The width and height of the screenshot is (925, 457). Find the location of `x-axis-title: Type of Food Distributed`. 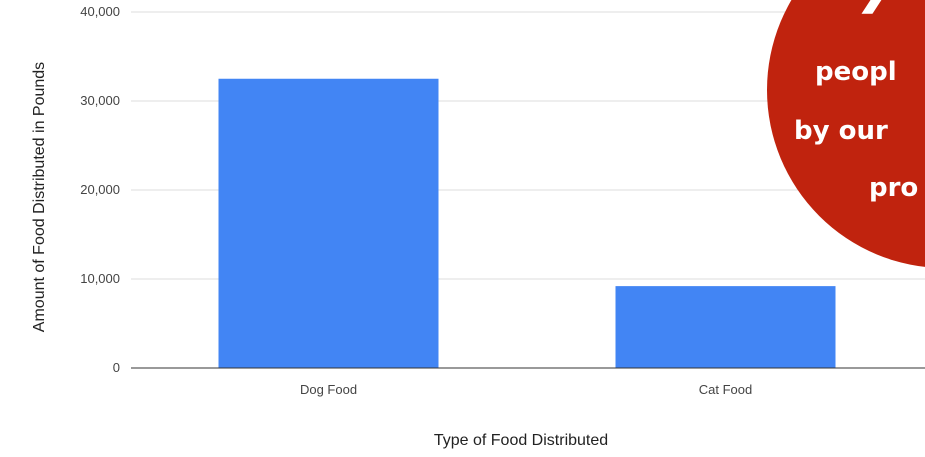

x-axis-title: Type of Food Distributed is located at coordinates (521, 440).